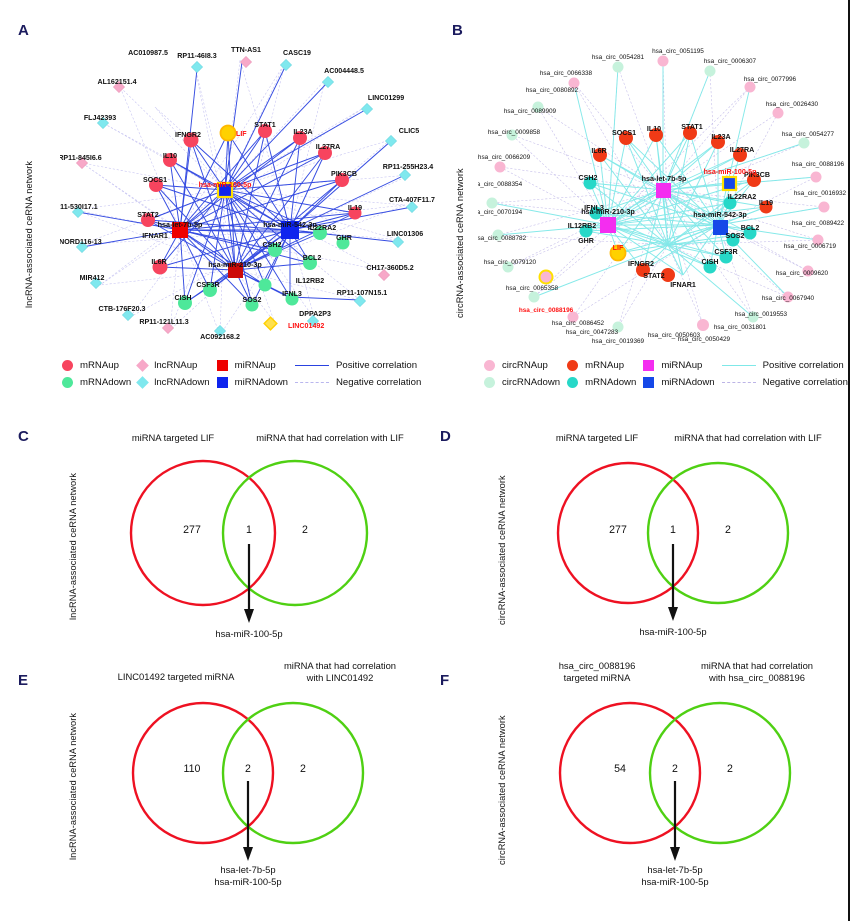  What do you see at coordinates (673, 631) in the screenshot?
I see `panel-d-result: hsa-miR-100-5p` at bounding box center [673, 631].